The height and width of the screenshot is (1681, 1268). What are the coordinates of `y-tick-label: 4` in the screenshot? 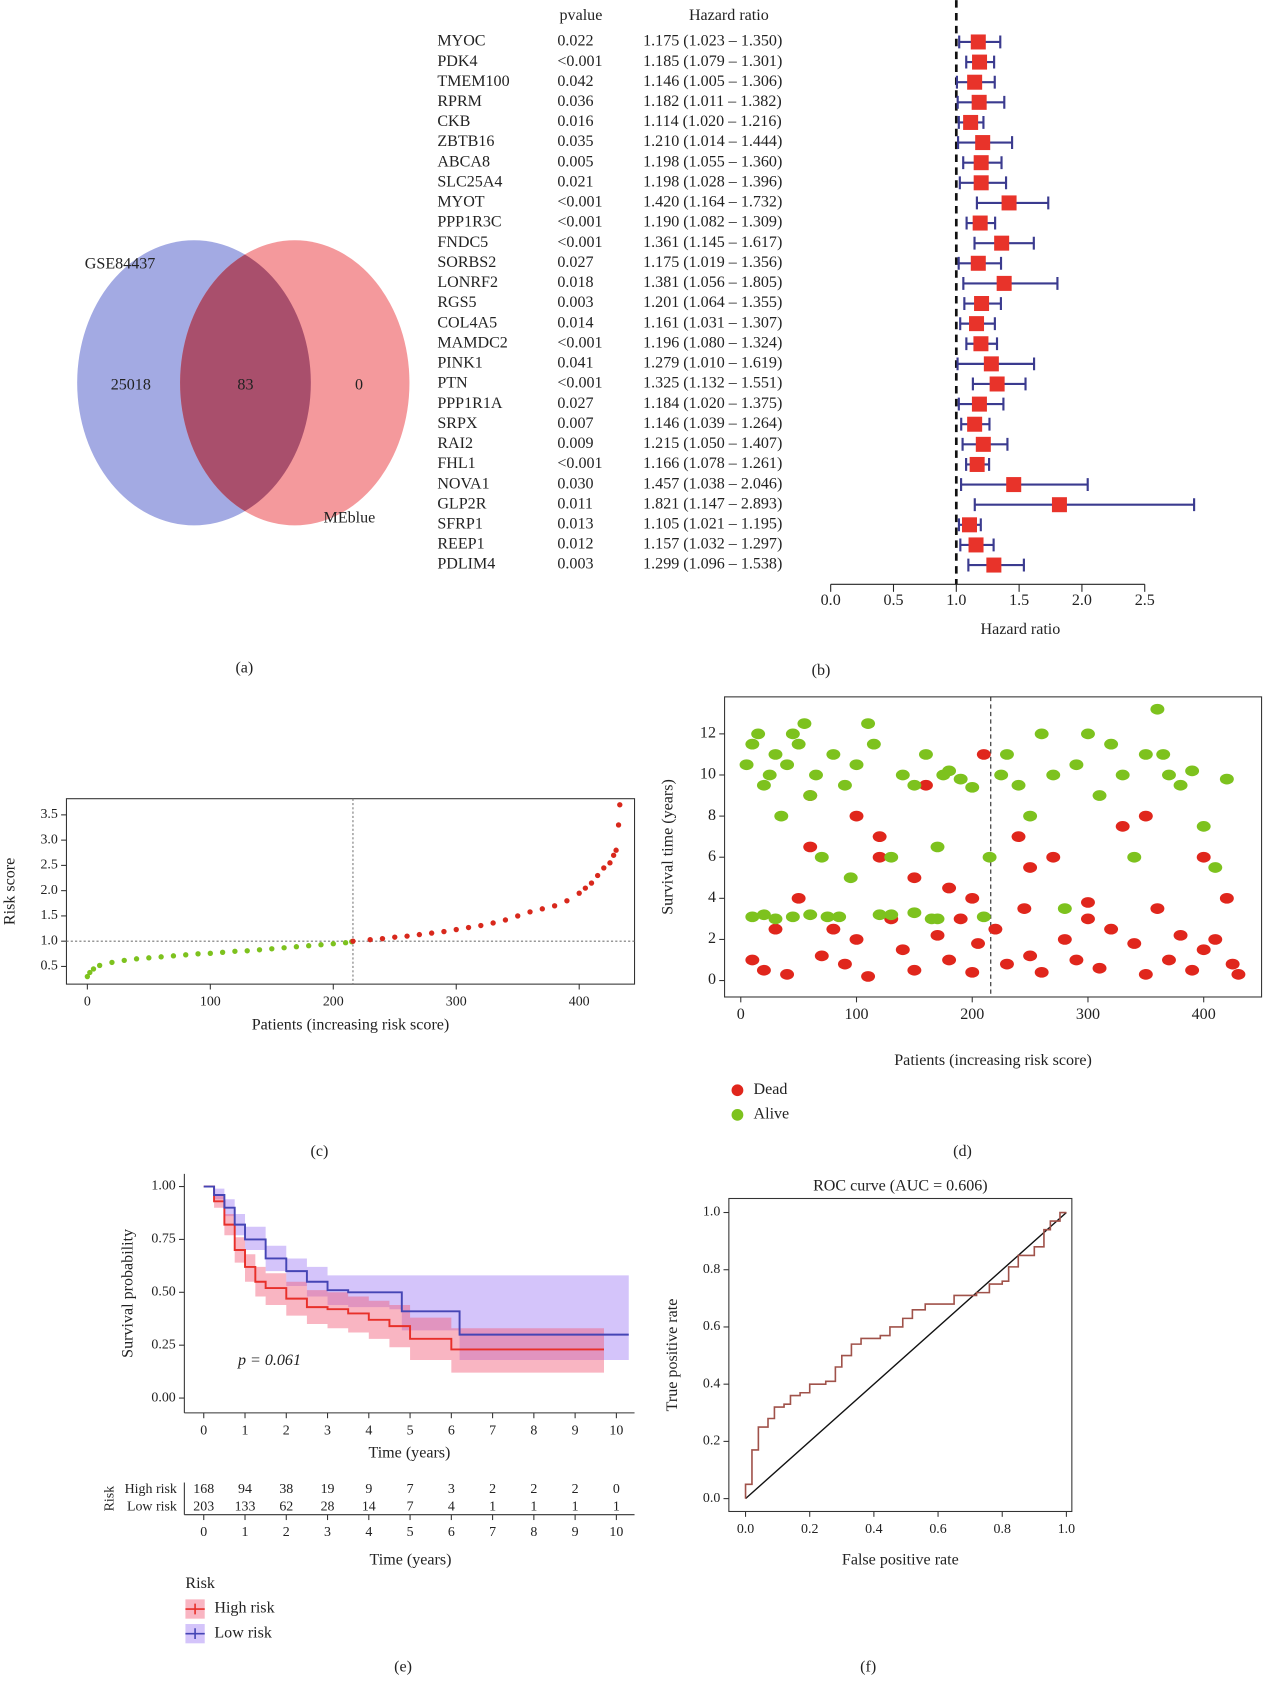 It's located at (712, 897).